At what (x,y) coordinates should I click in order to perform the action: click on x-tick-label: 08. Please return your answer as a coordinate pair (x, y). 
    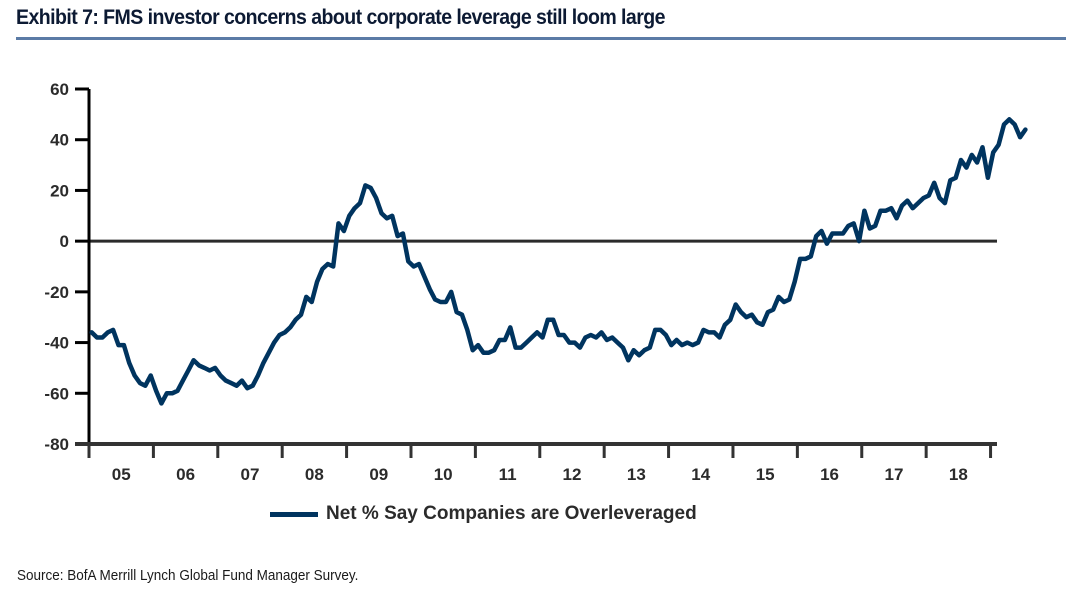
    Looking at the image, I should click on (314, 474).